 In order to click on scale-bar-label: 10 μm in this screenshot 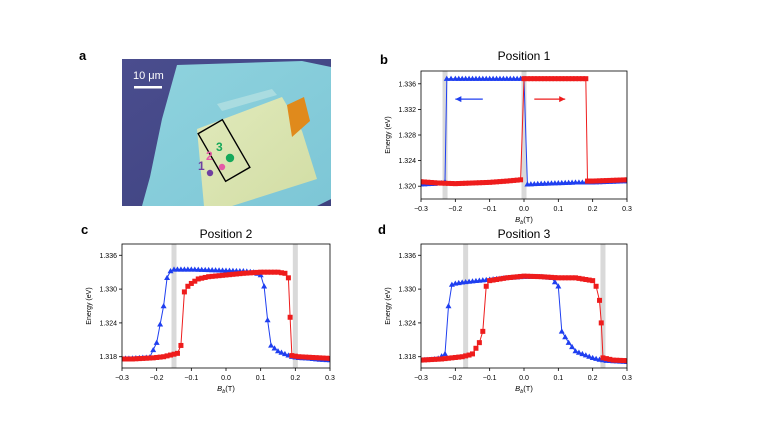, I will do `click(148, 76)`.